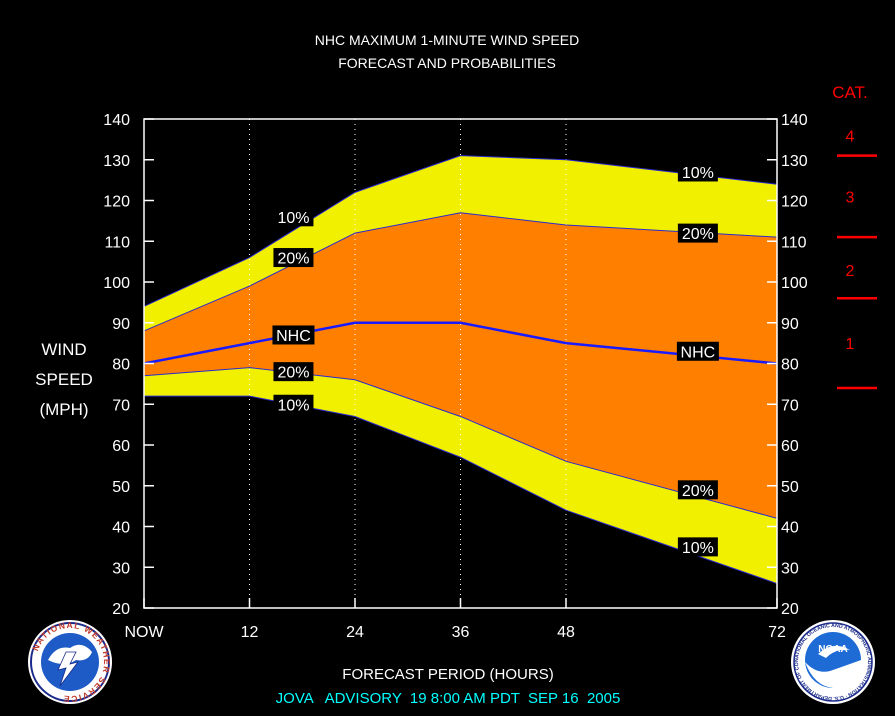 The height and width of the screenshot is (716, 895). What do you see at coordinates (790, 365) in the screenshot?
I see `y-tick-label-right-80: 80` at bounding box center [790, 365].